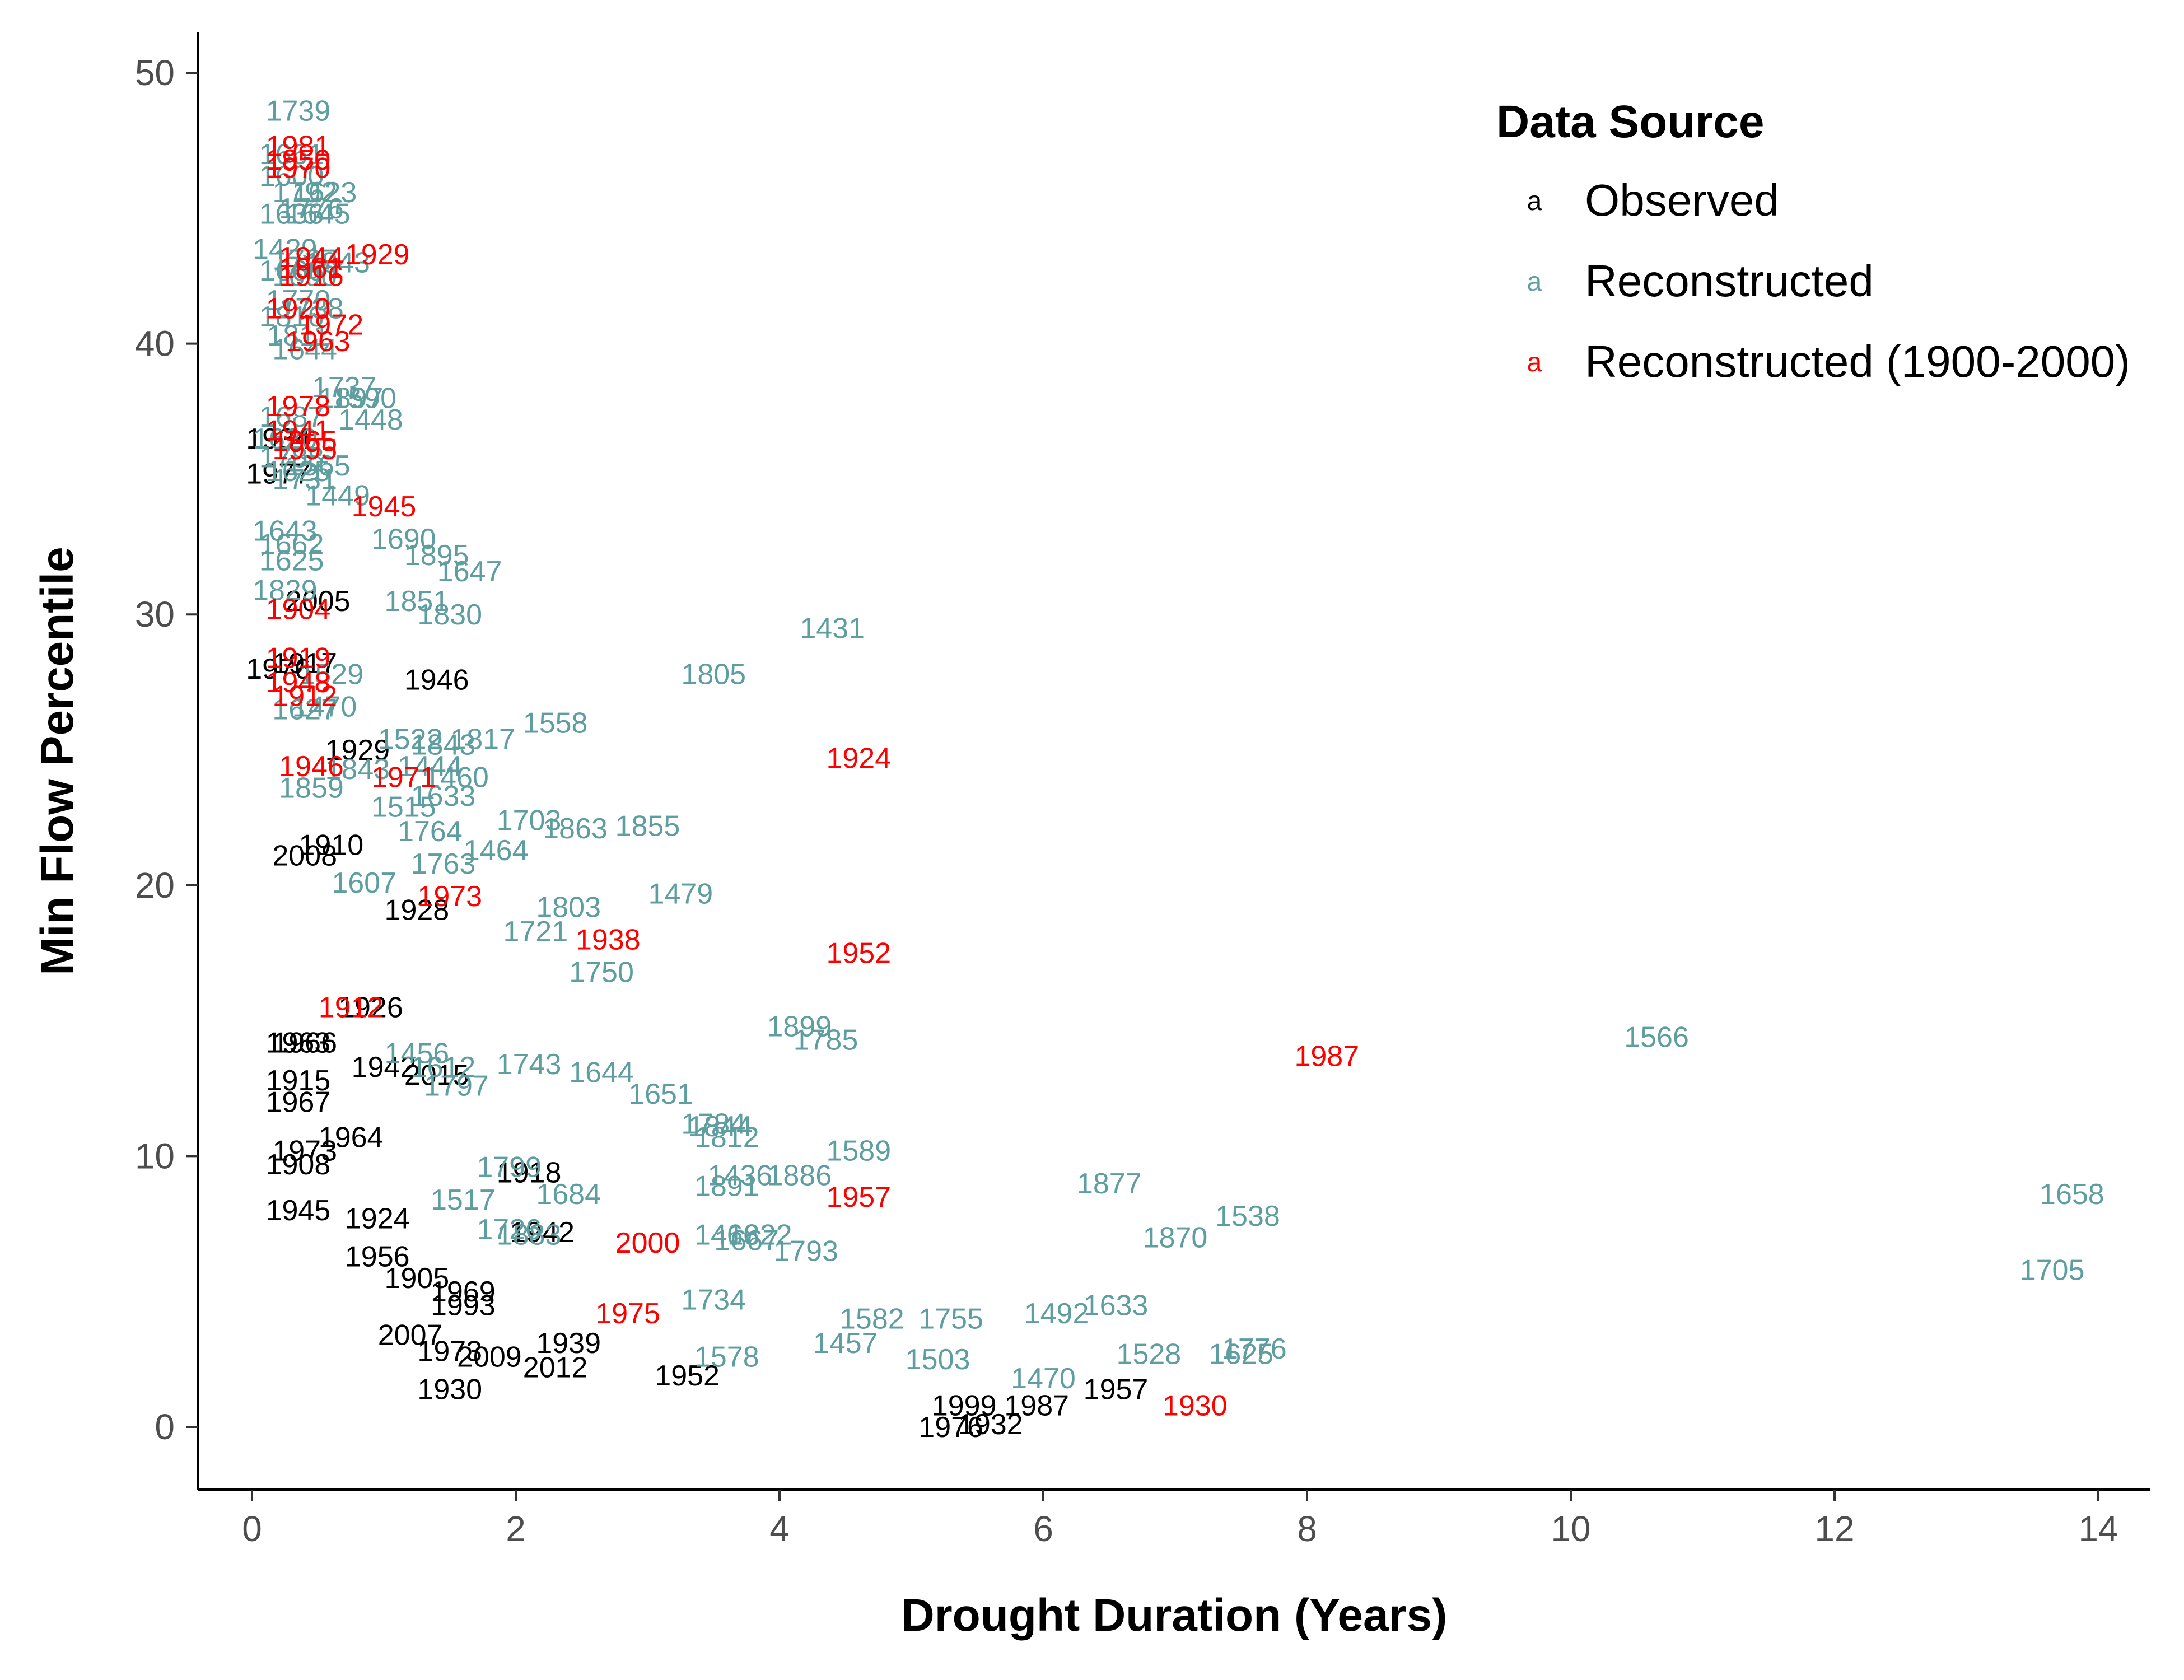 Image resolution: width=2184 pixels, height=1680 pixels. I want to click on x-tick-label: 12, so click(1834, 1529).